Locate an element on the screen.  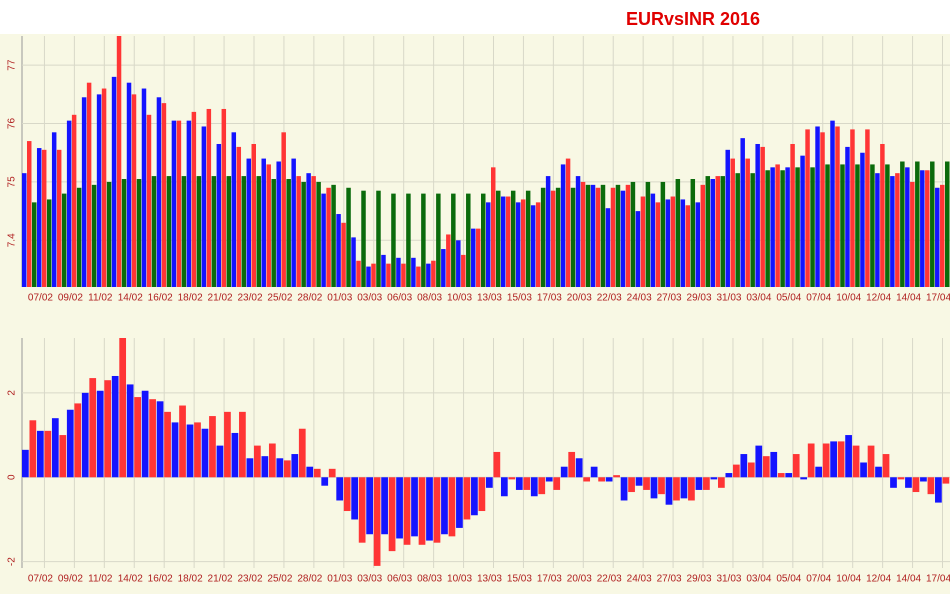
x-tick-label: 23/02 is located at coordinates (249, 298).